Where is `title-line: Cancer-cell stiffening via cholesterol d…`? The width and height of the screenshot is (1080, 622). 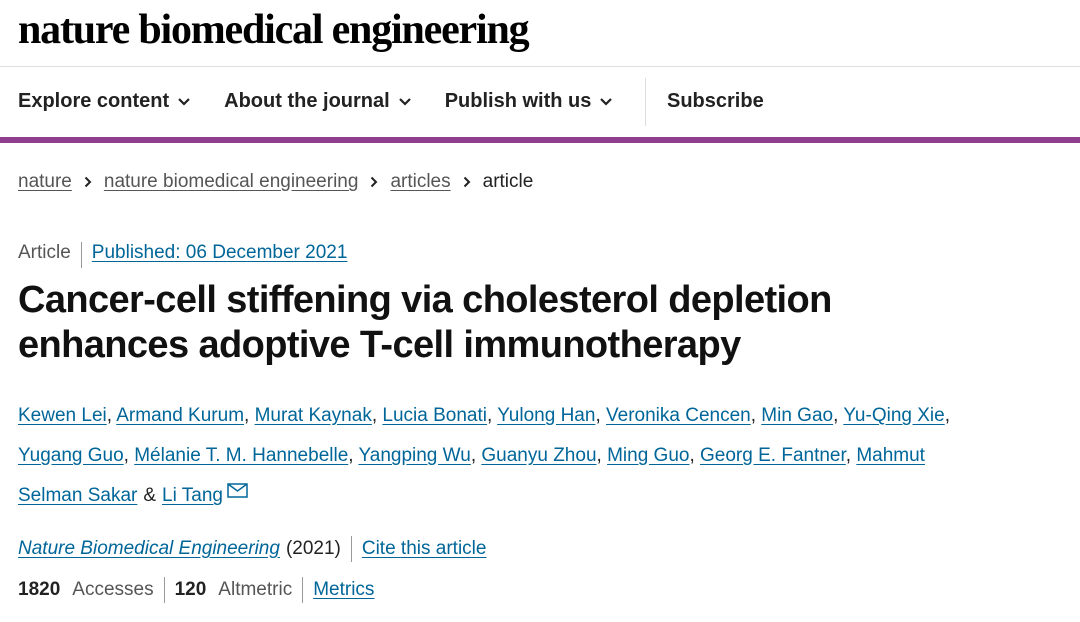 title-line: Cancer-cell stiffening via cholesterol d… is located at coordinates (425, 300).